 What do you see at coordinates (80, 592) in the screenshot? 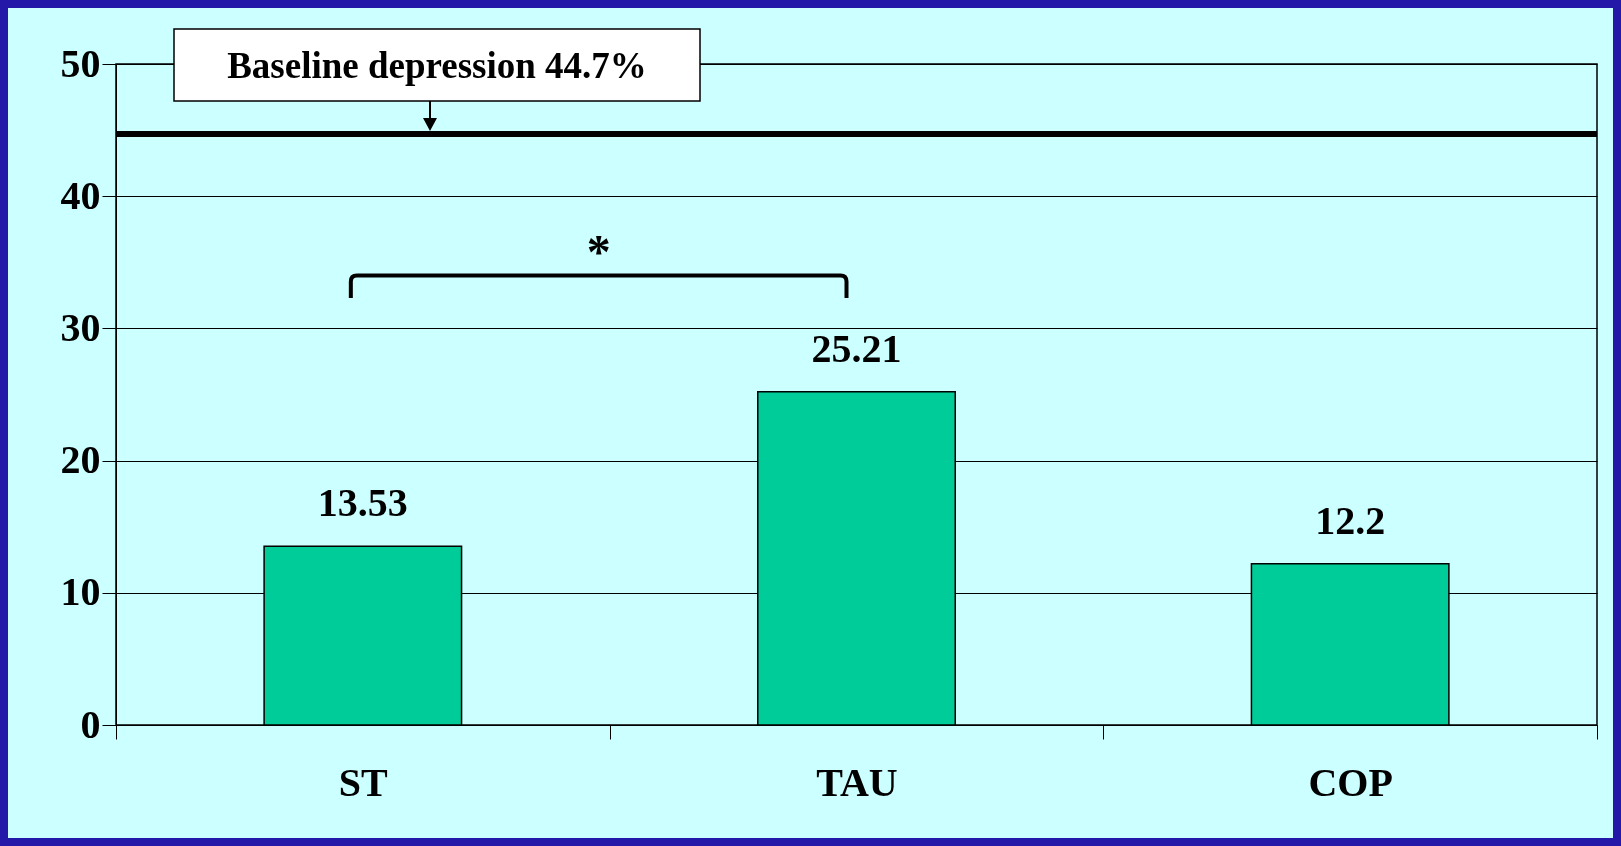
I see `y-tick-label: 10` at bounding box center [80, 592].